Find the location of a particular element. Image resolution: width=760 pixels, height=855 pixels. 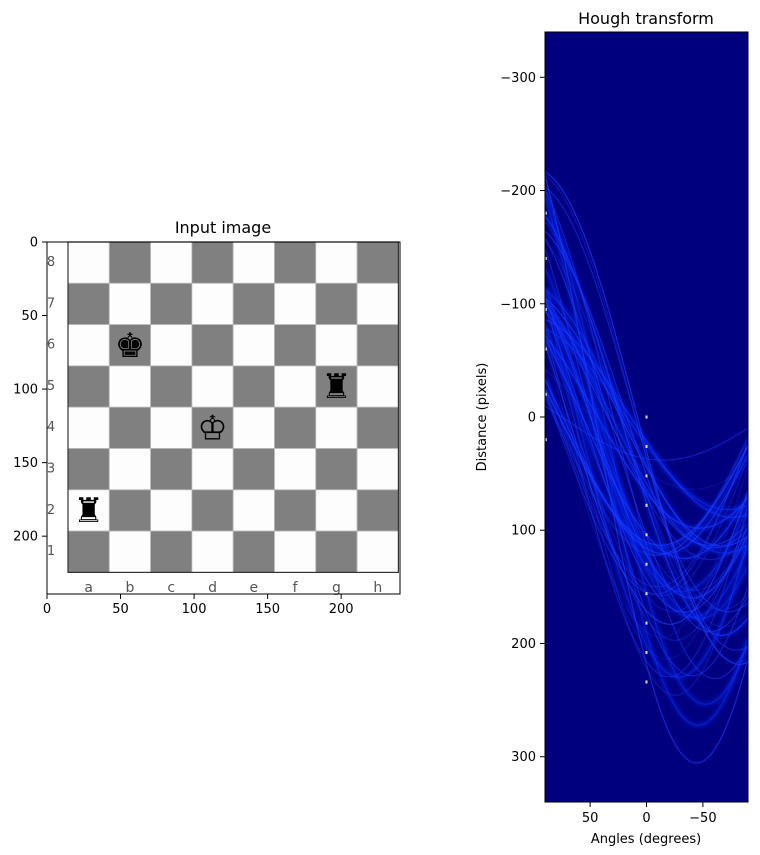

board-square-b7 is located at coordinates (130, 303).